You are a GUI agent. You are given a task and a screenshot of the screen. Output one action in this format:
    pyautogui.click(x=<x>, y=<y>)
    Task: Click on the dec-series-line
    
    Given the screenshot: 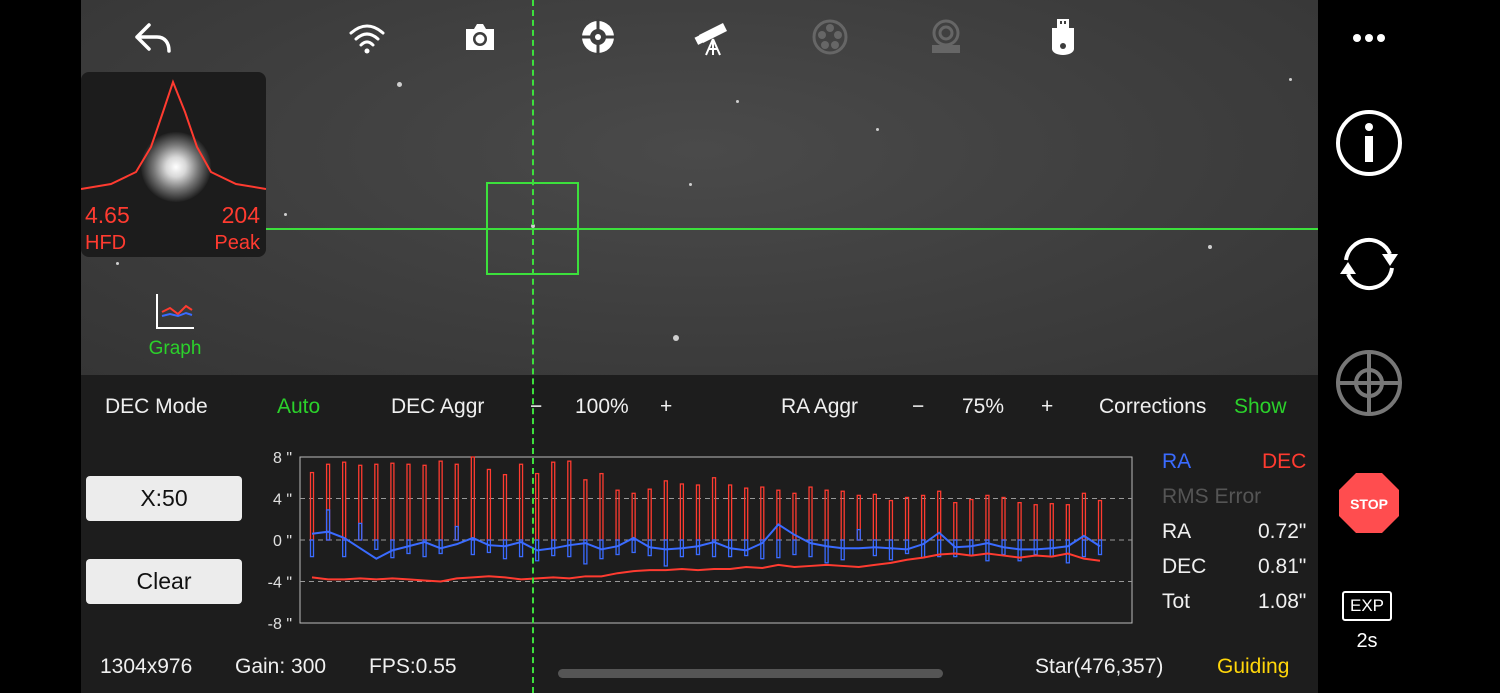 What is the action you would take?
    pyautogui.click(x=706, y=567)
    